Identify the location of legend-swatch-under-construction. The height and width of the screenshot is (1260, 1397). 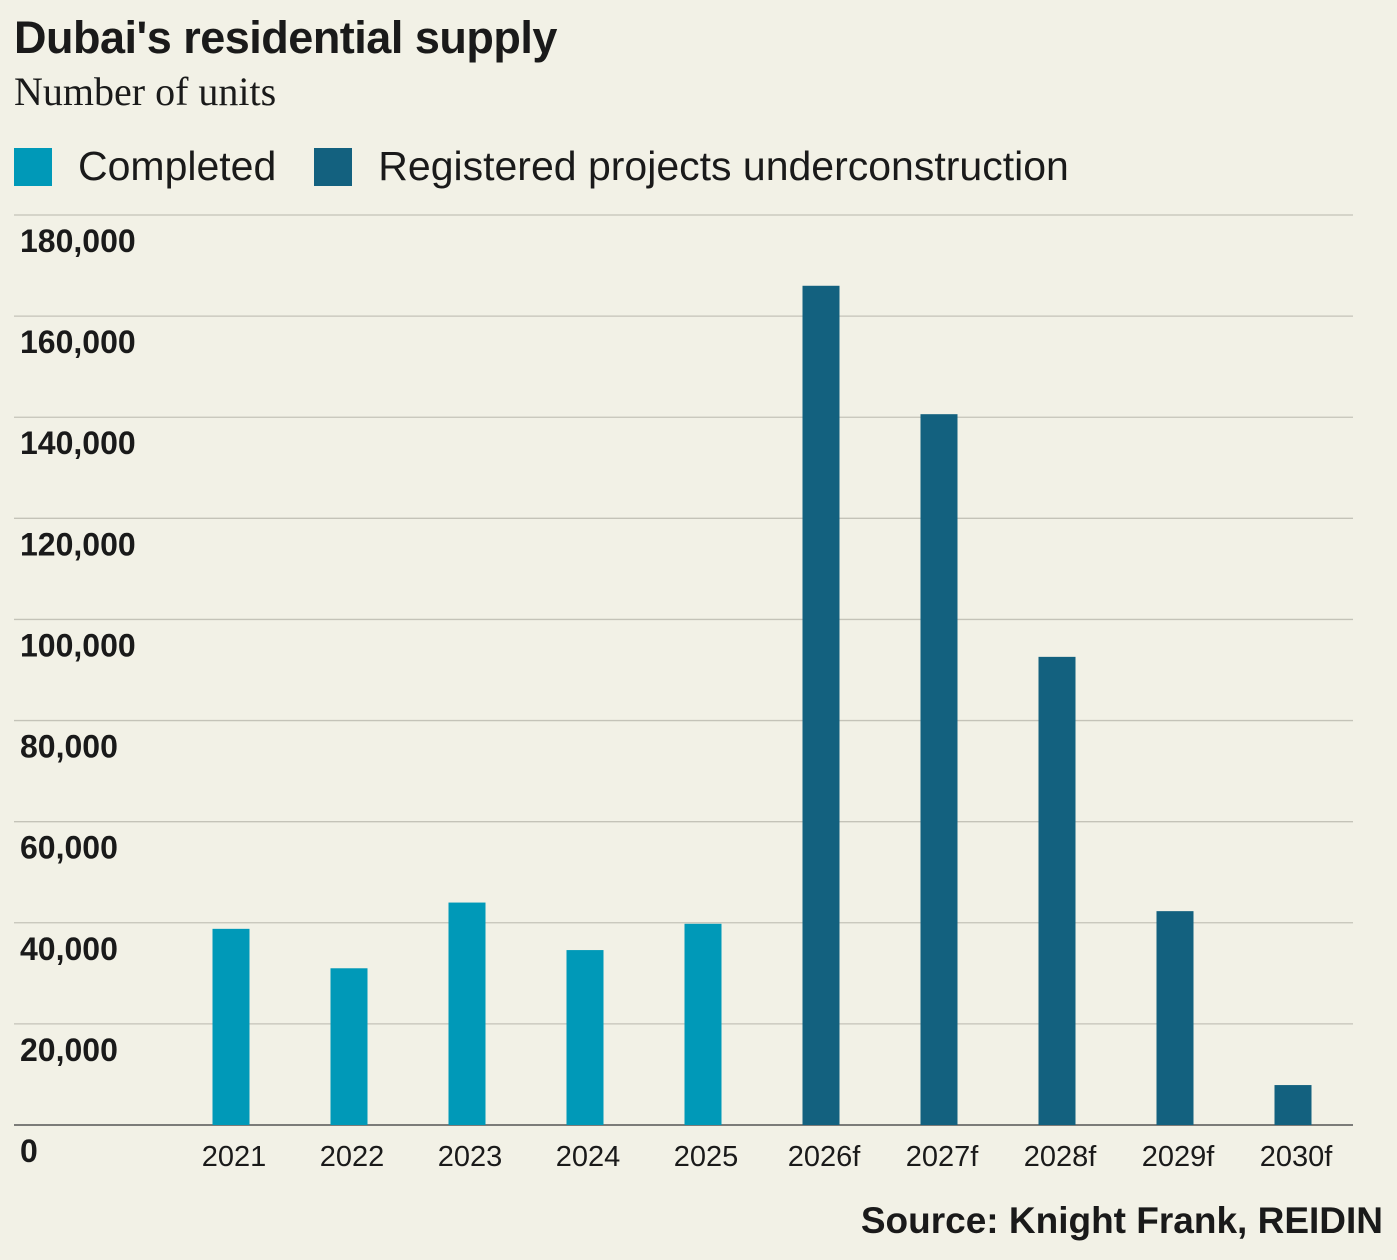
(333, 166).